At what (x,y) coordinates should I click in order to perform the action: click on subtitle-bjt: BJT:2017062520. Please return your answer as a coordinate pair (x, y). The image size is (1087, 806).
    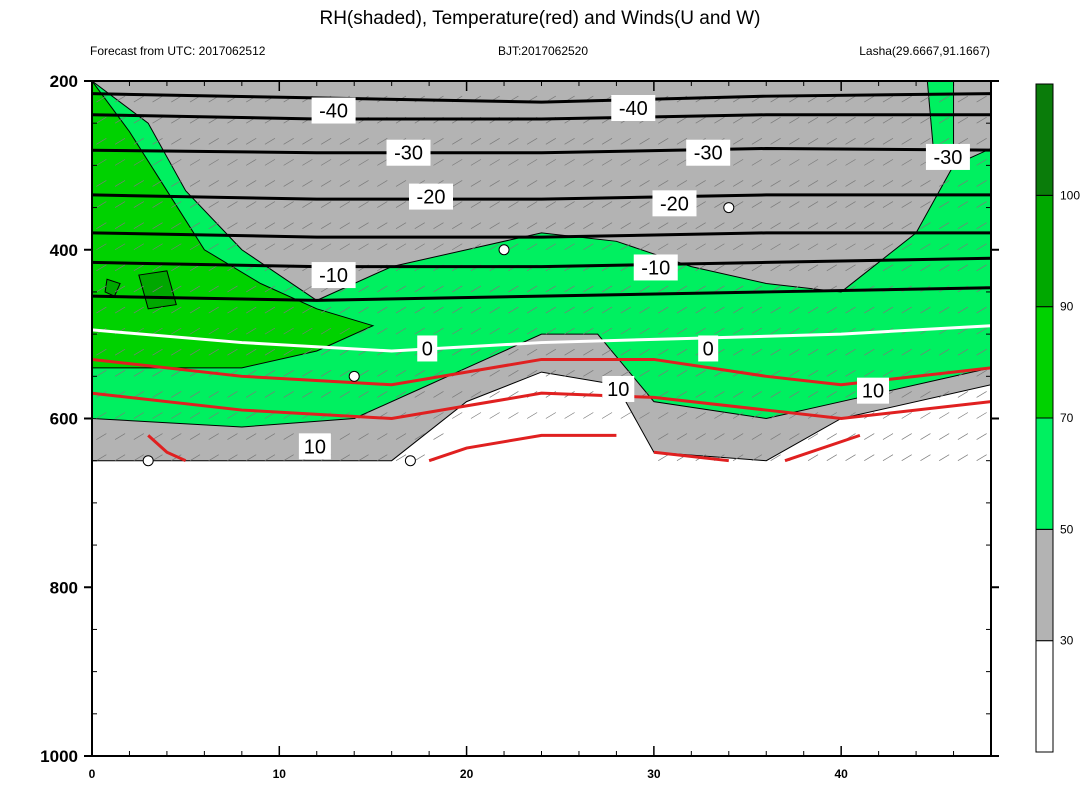
    Looking at the image, I should click on (543, 51).